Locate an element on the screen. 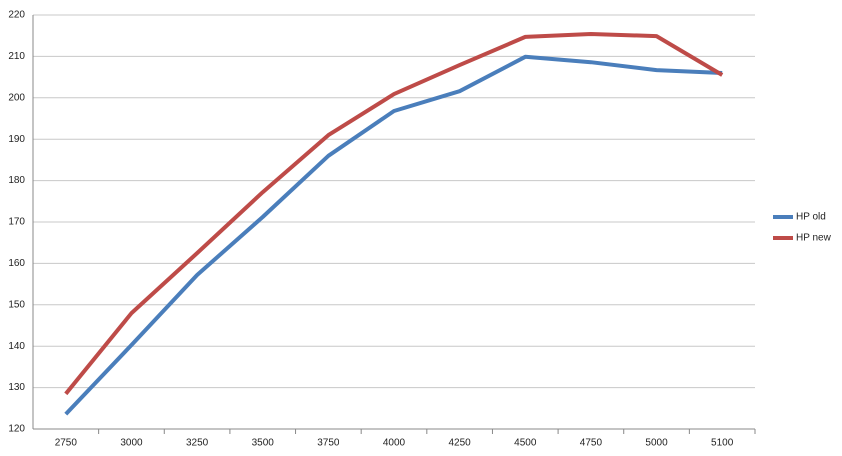 The width and height of the screenshot is (842, 456). y-tick-label: 140 is located at coordinates (16, 346).